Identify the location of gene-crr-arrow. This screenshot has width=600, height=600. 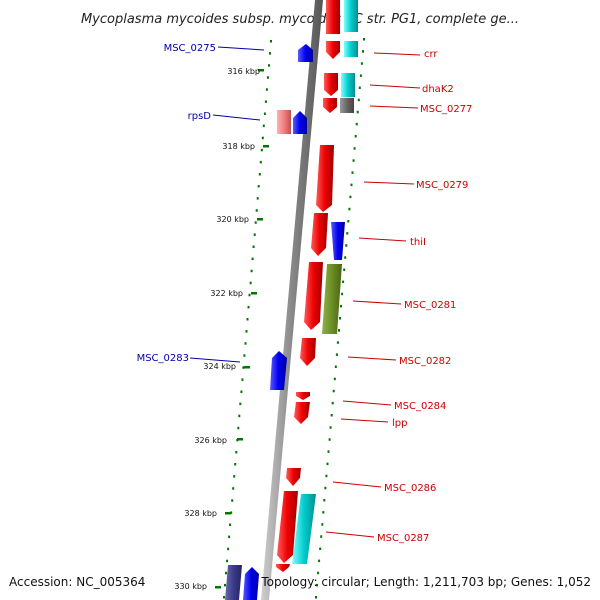
(333, 50).